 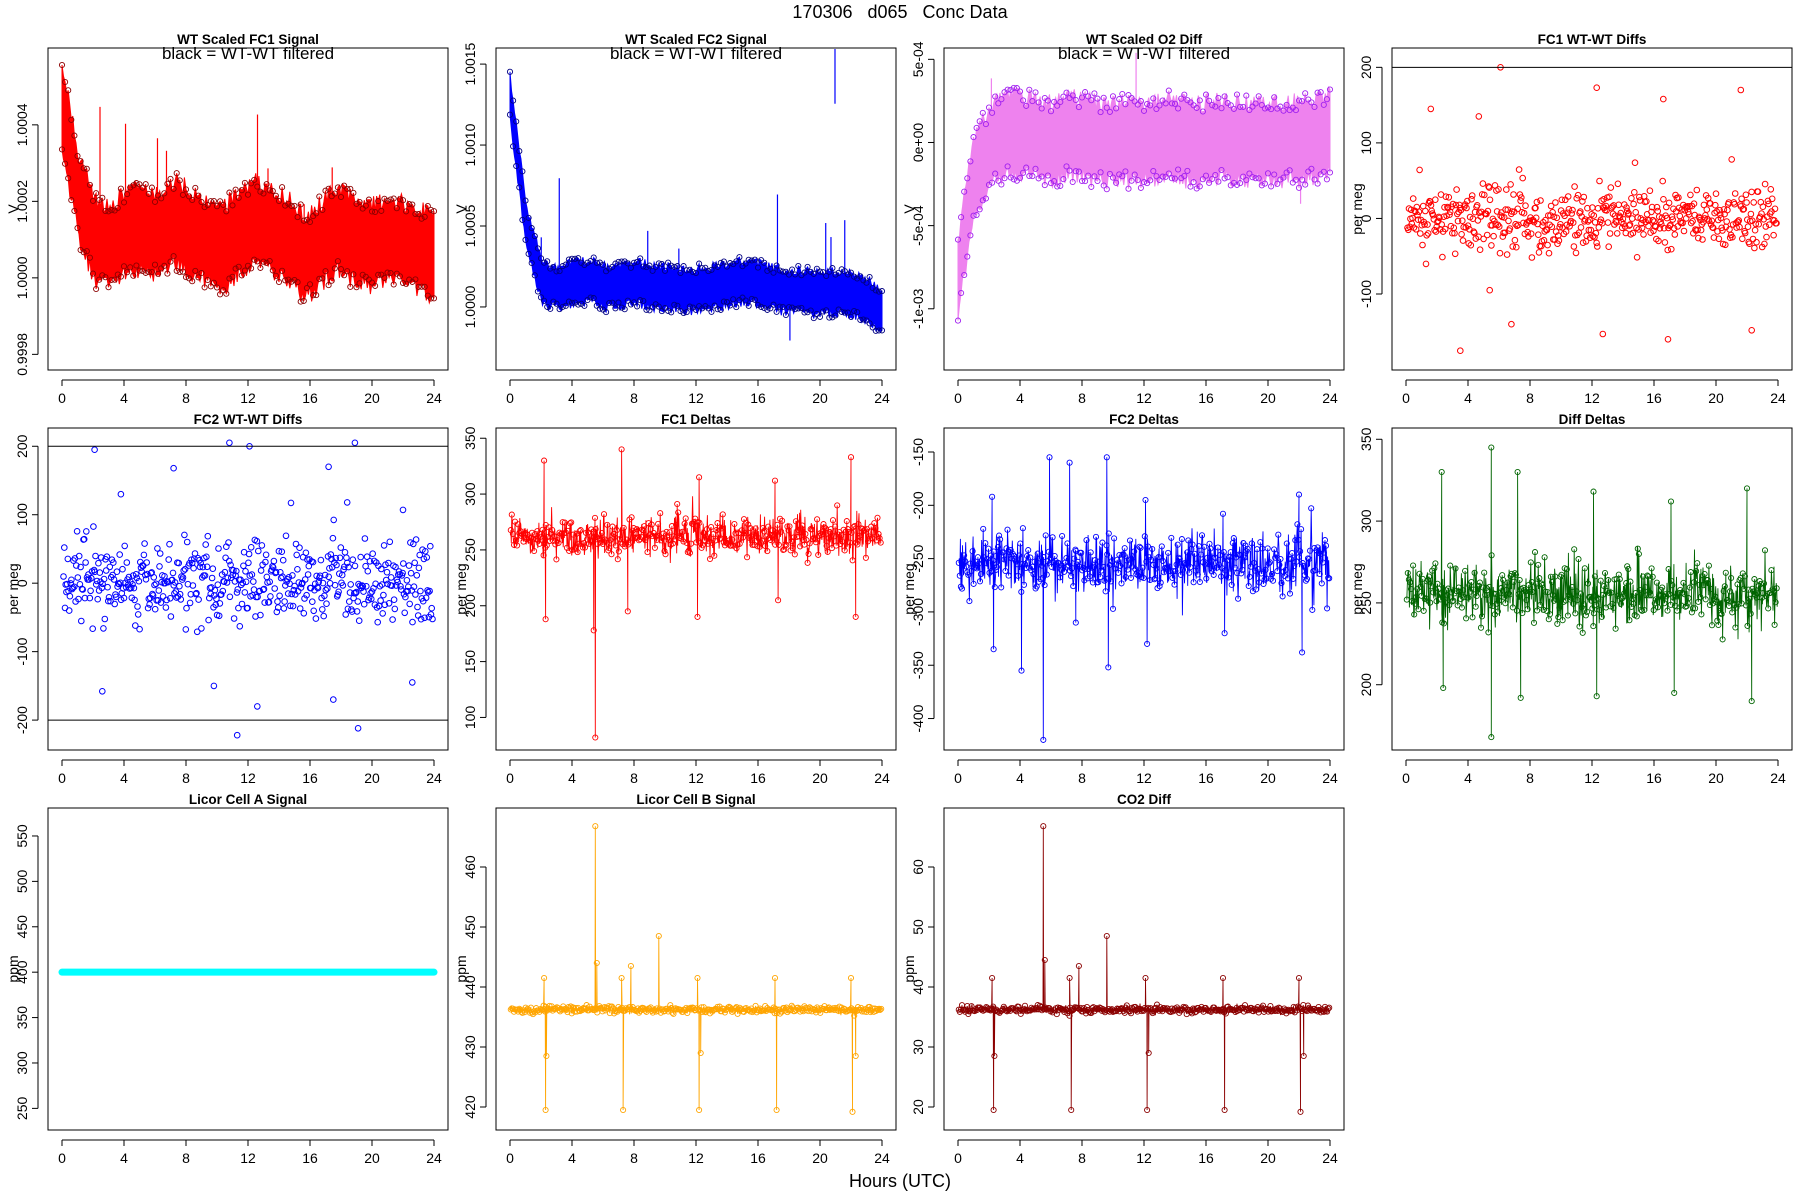 What do you see at coordinates (470, 144) in the screenshot?
I see `y-tick-label-fc2-signal: 1.0010` at bounding box center [470, 144].